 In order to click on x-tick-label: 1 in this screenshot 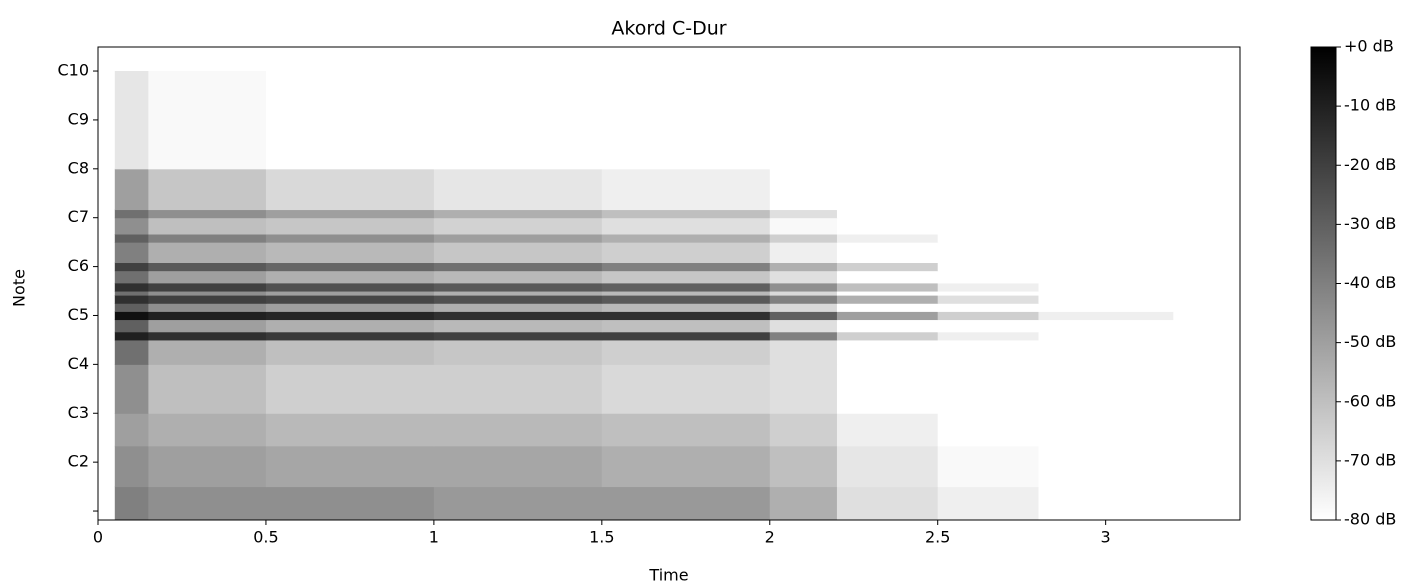, I will do `click(434, 537)`.